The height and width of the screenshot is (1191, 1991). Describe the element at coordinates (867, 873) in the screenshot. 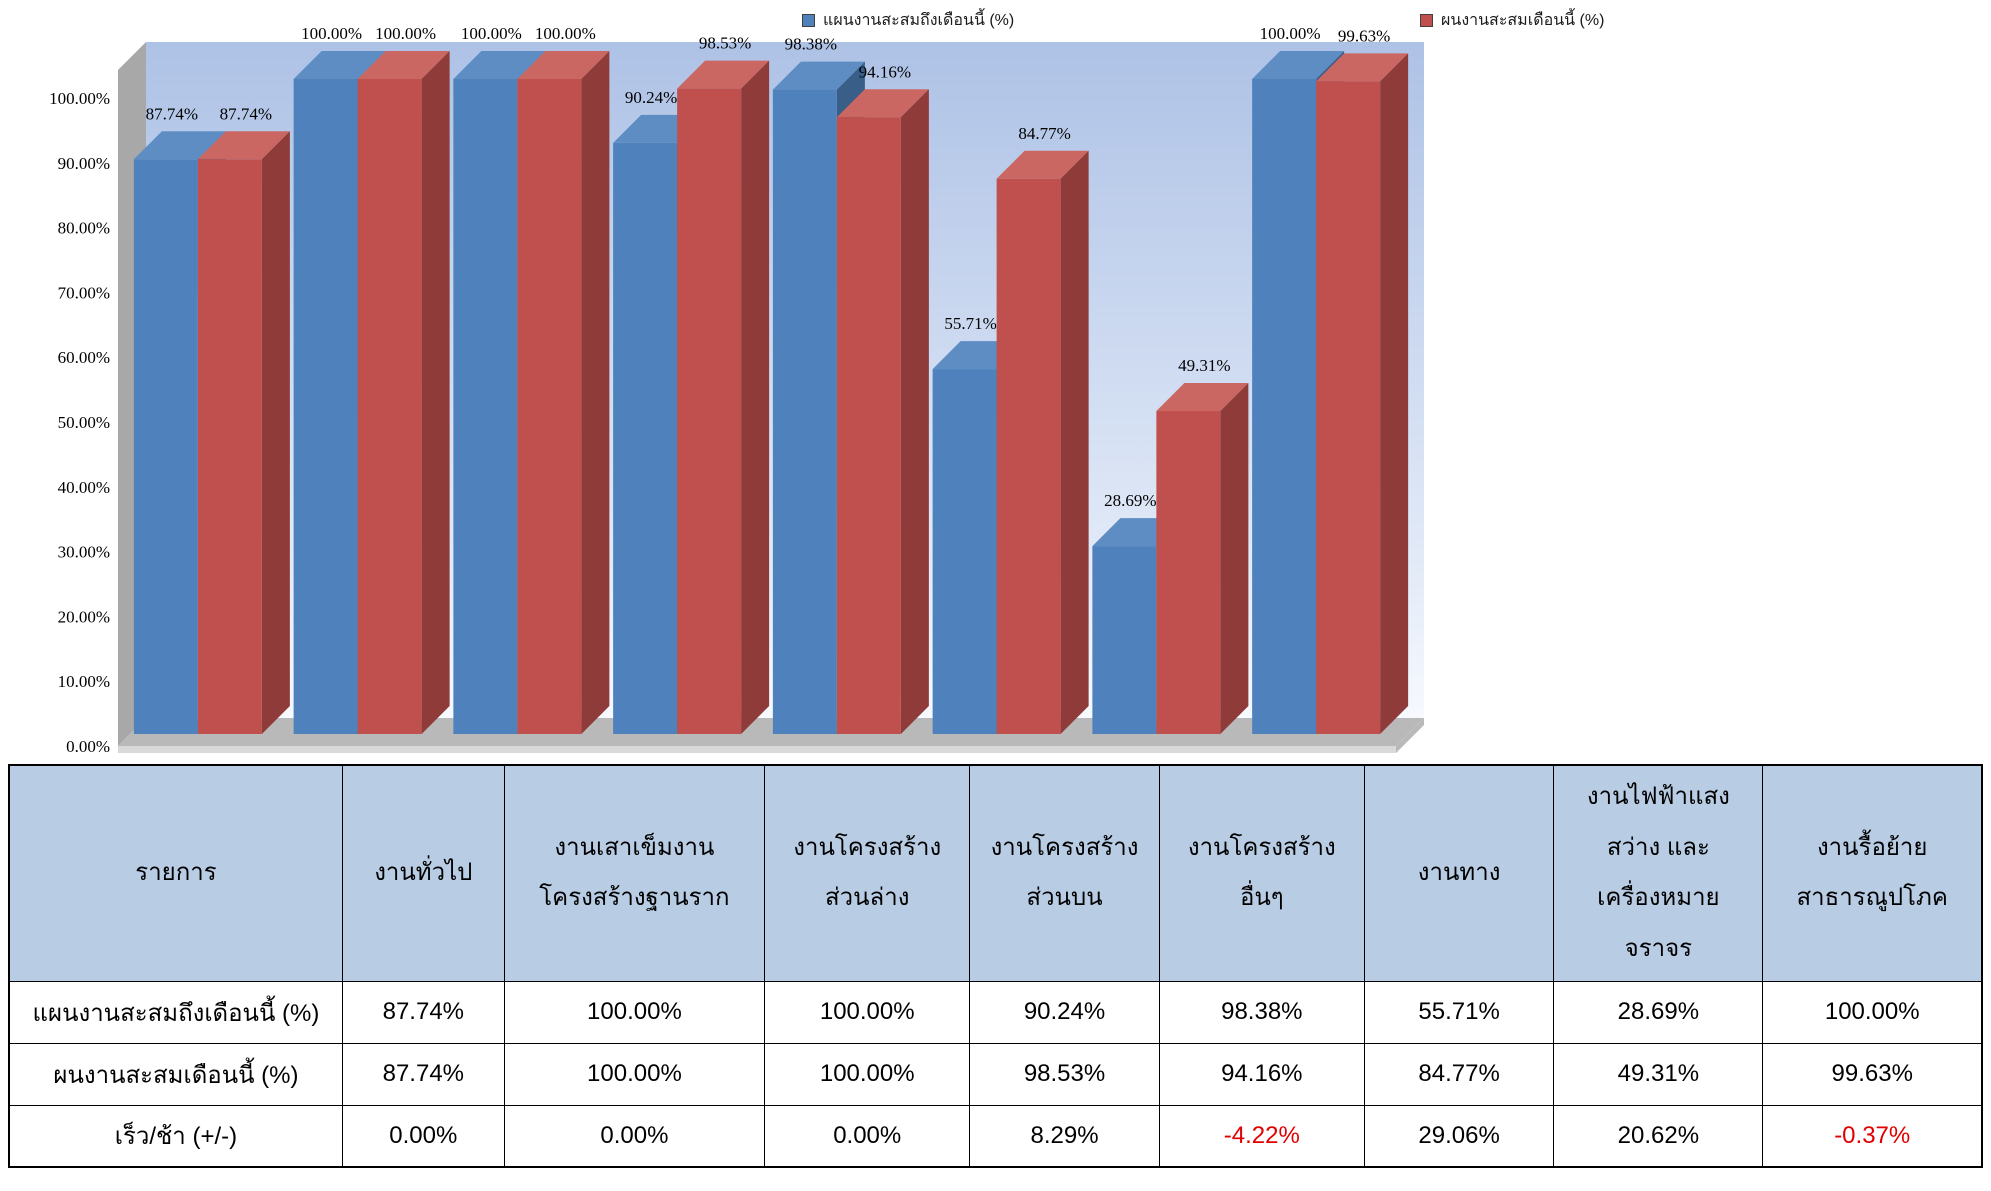

I see `col-header-3: งานโครงสร้าง ส่วนล่าง` at that location.